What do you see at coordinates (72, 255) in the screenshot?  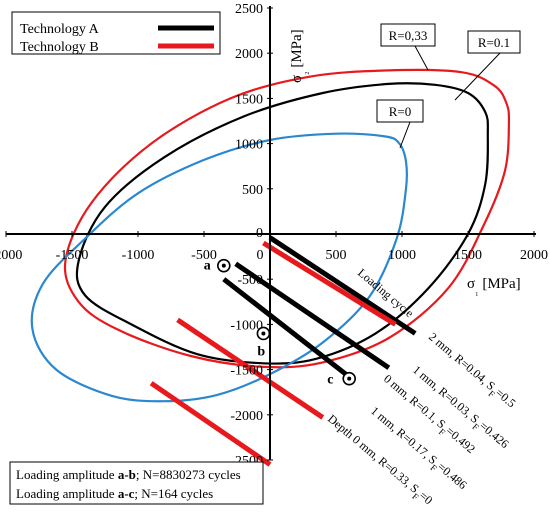 I see `x-tick-label: -1500` at bounding box center [72, 255].